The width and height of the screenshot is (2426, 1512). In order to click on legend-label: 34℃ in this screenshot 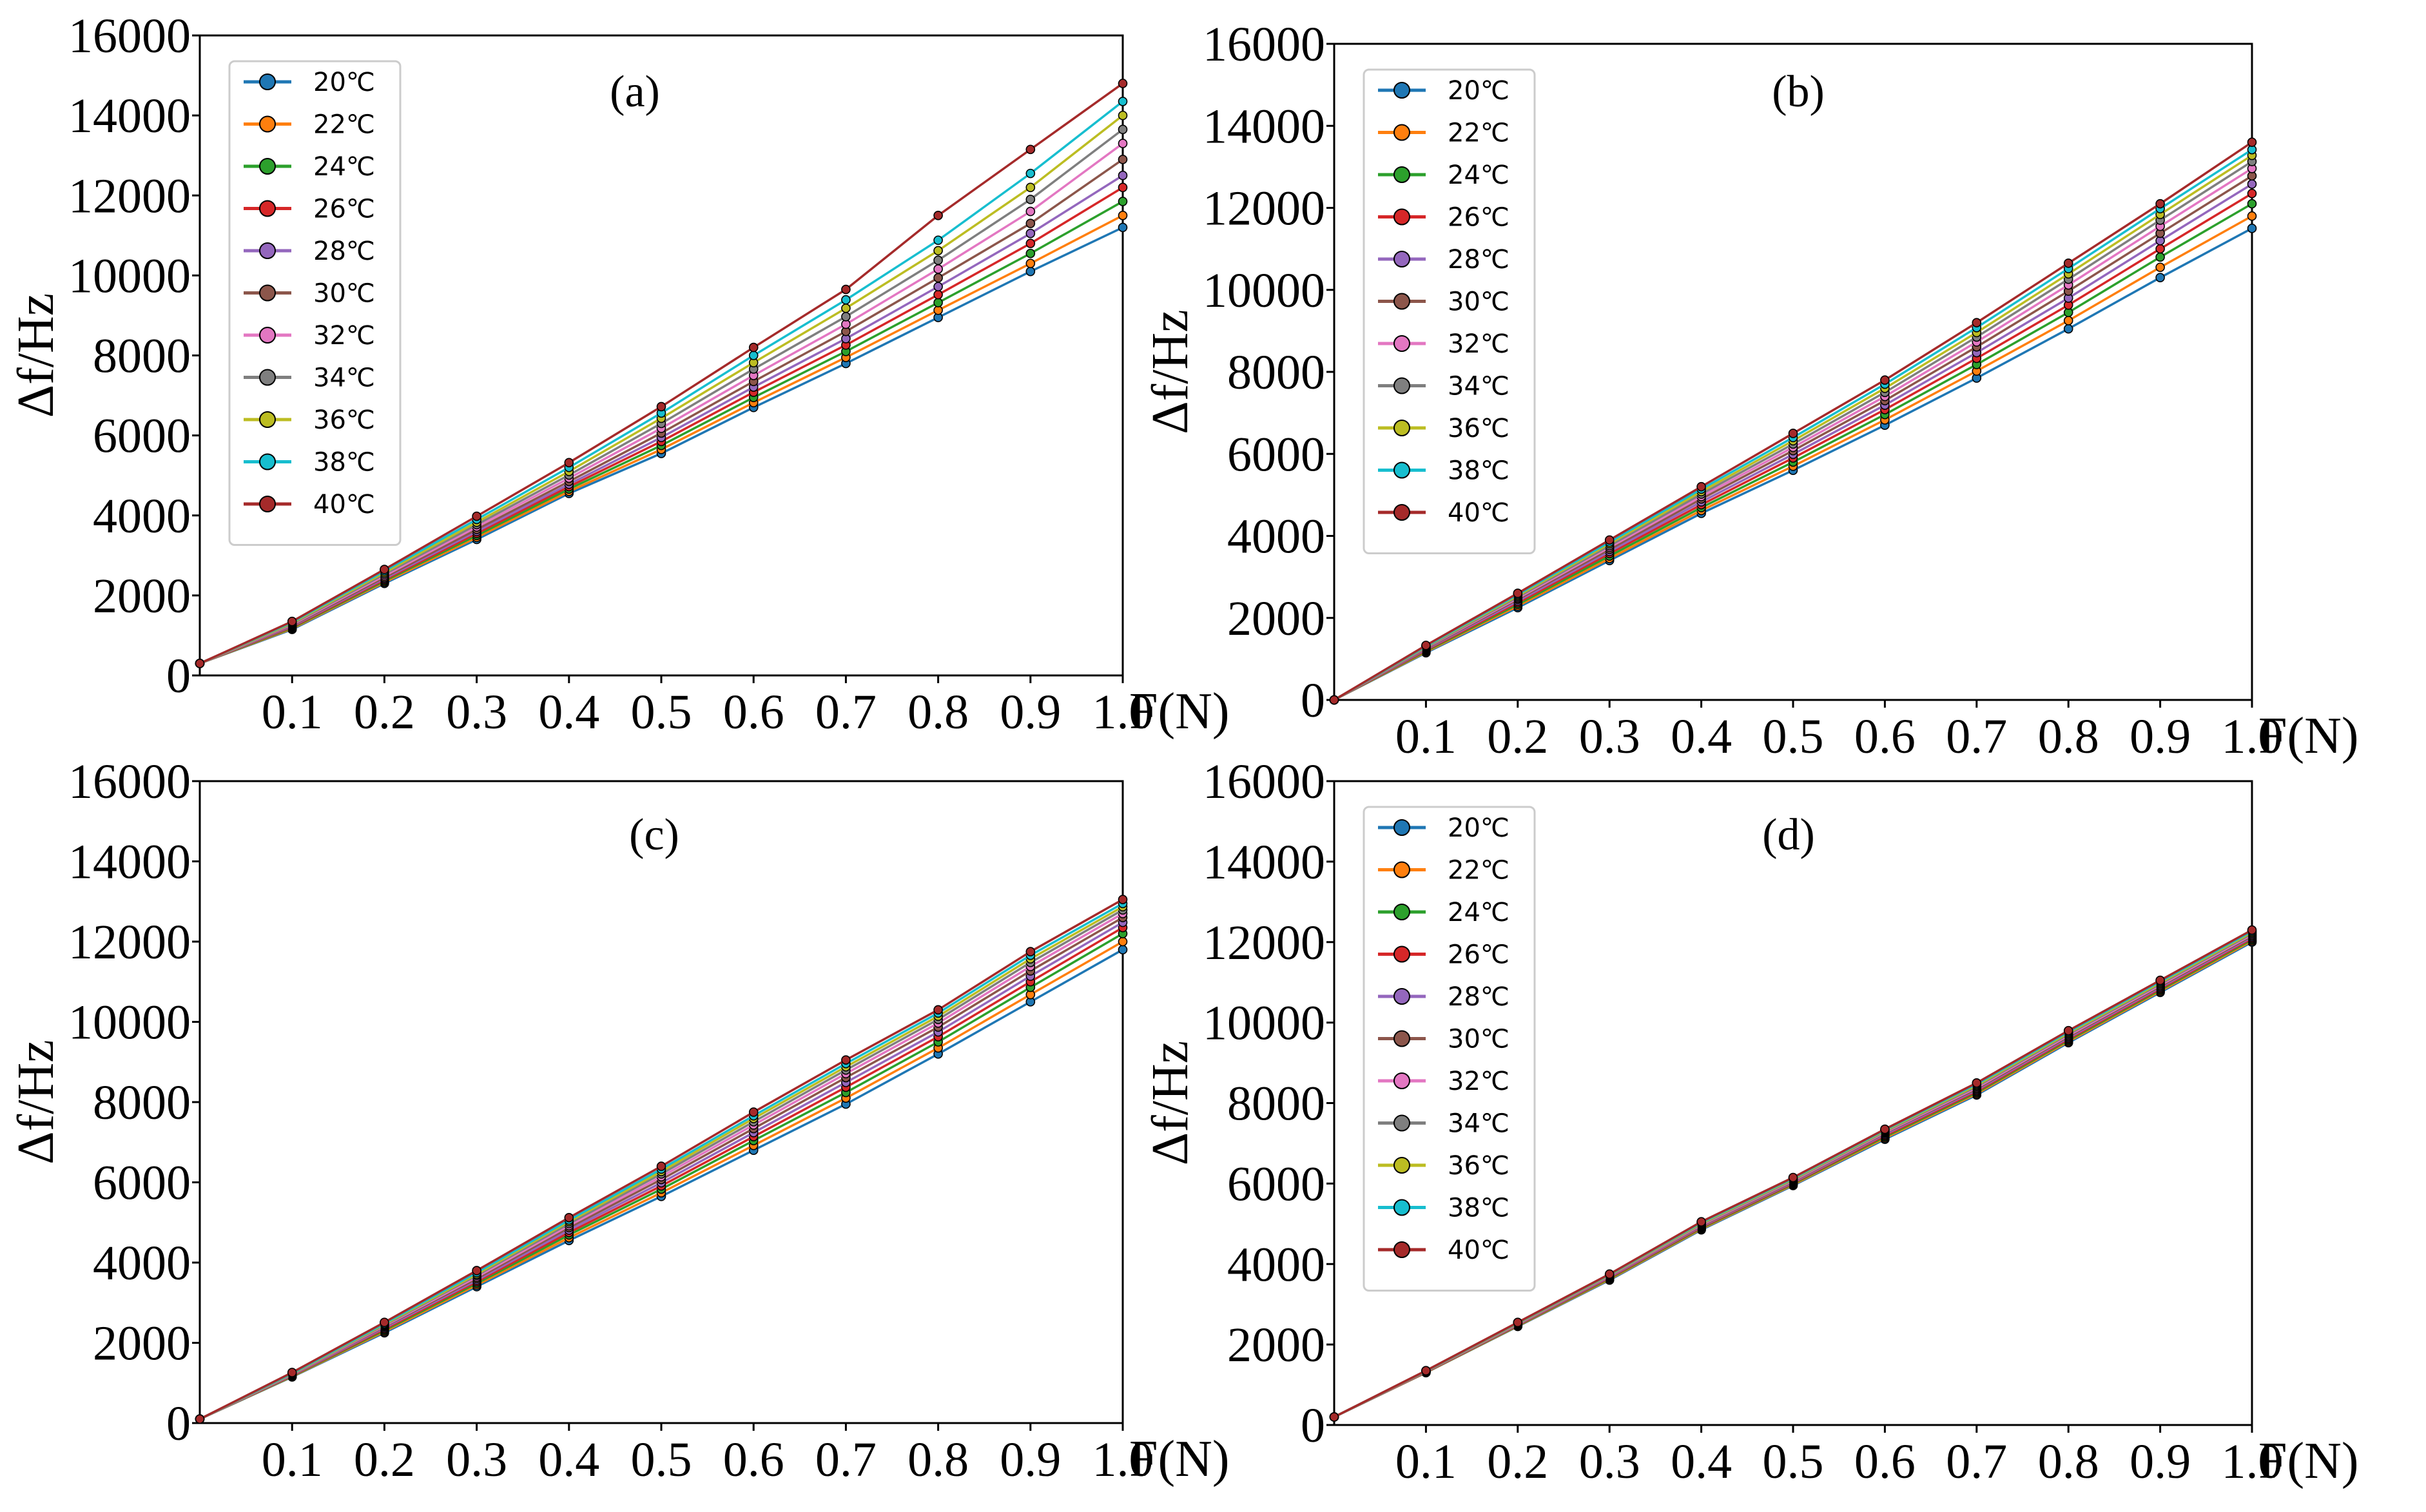, I will do `click(1478, 1124)`.